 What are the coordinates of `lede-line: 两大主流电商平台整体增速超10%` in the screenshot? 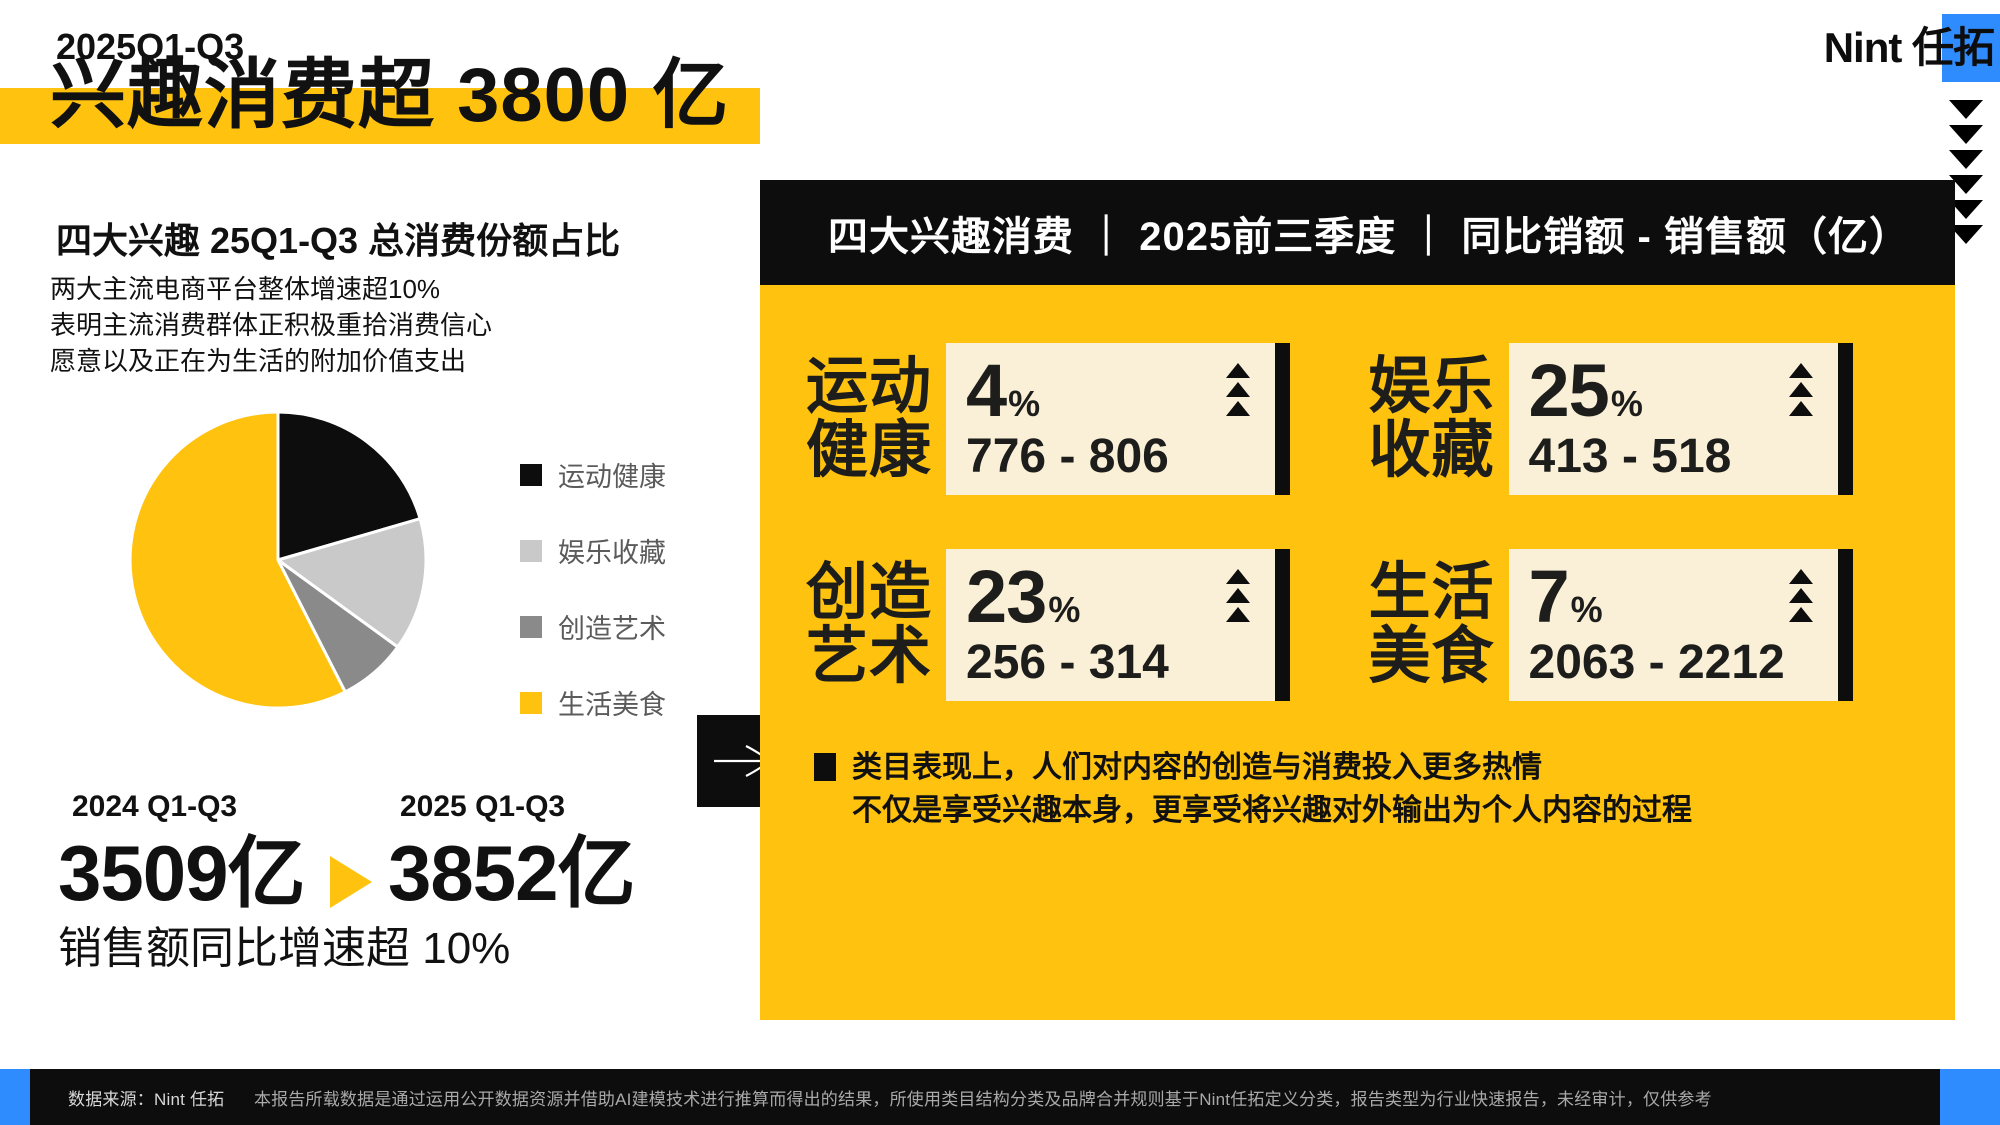 It's located at (245, 289).